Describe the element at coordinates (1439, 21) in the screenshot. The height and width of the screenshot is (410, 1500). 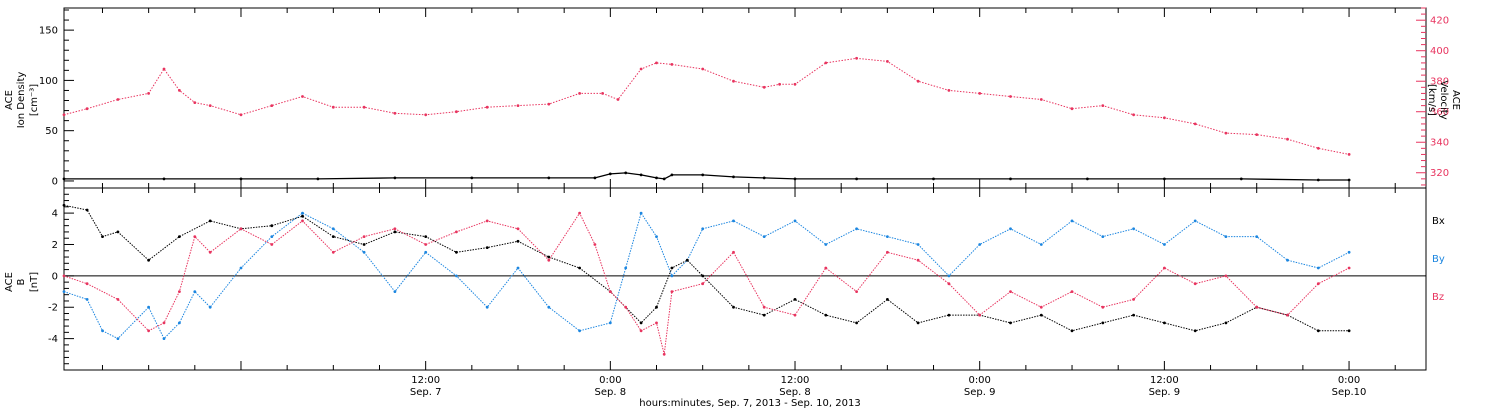
I see `velocity-axis-tick-label: 420` at that location.